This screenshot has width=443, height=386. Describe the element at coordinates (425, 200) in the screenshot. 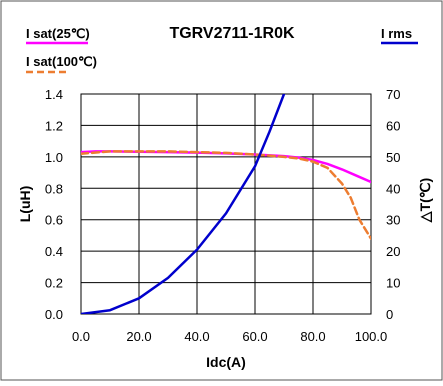

I see `y2-axis-label: △T(℃)` at that location.